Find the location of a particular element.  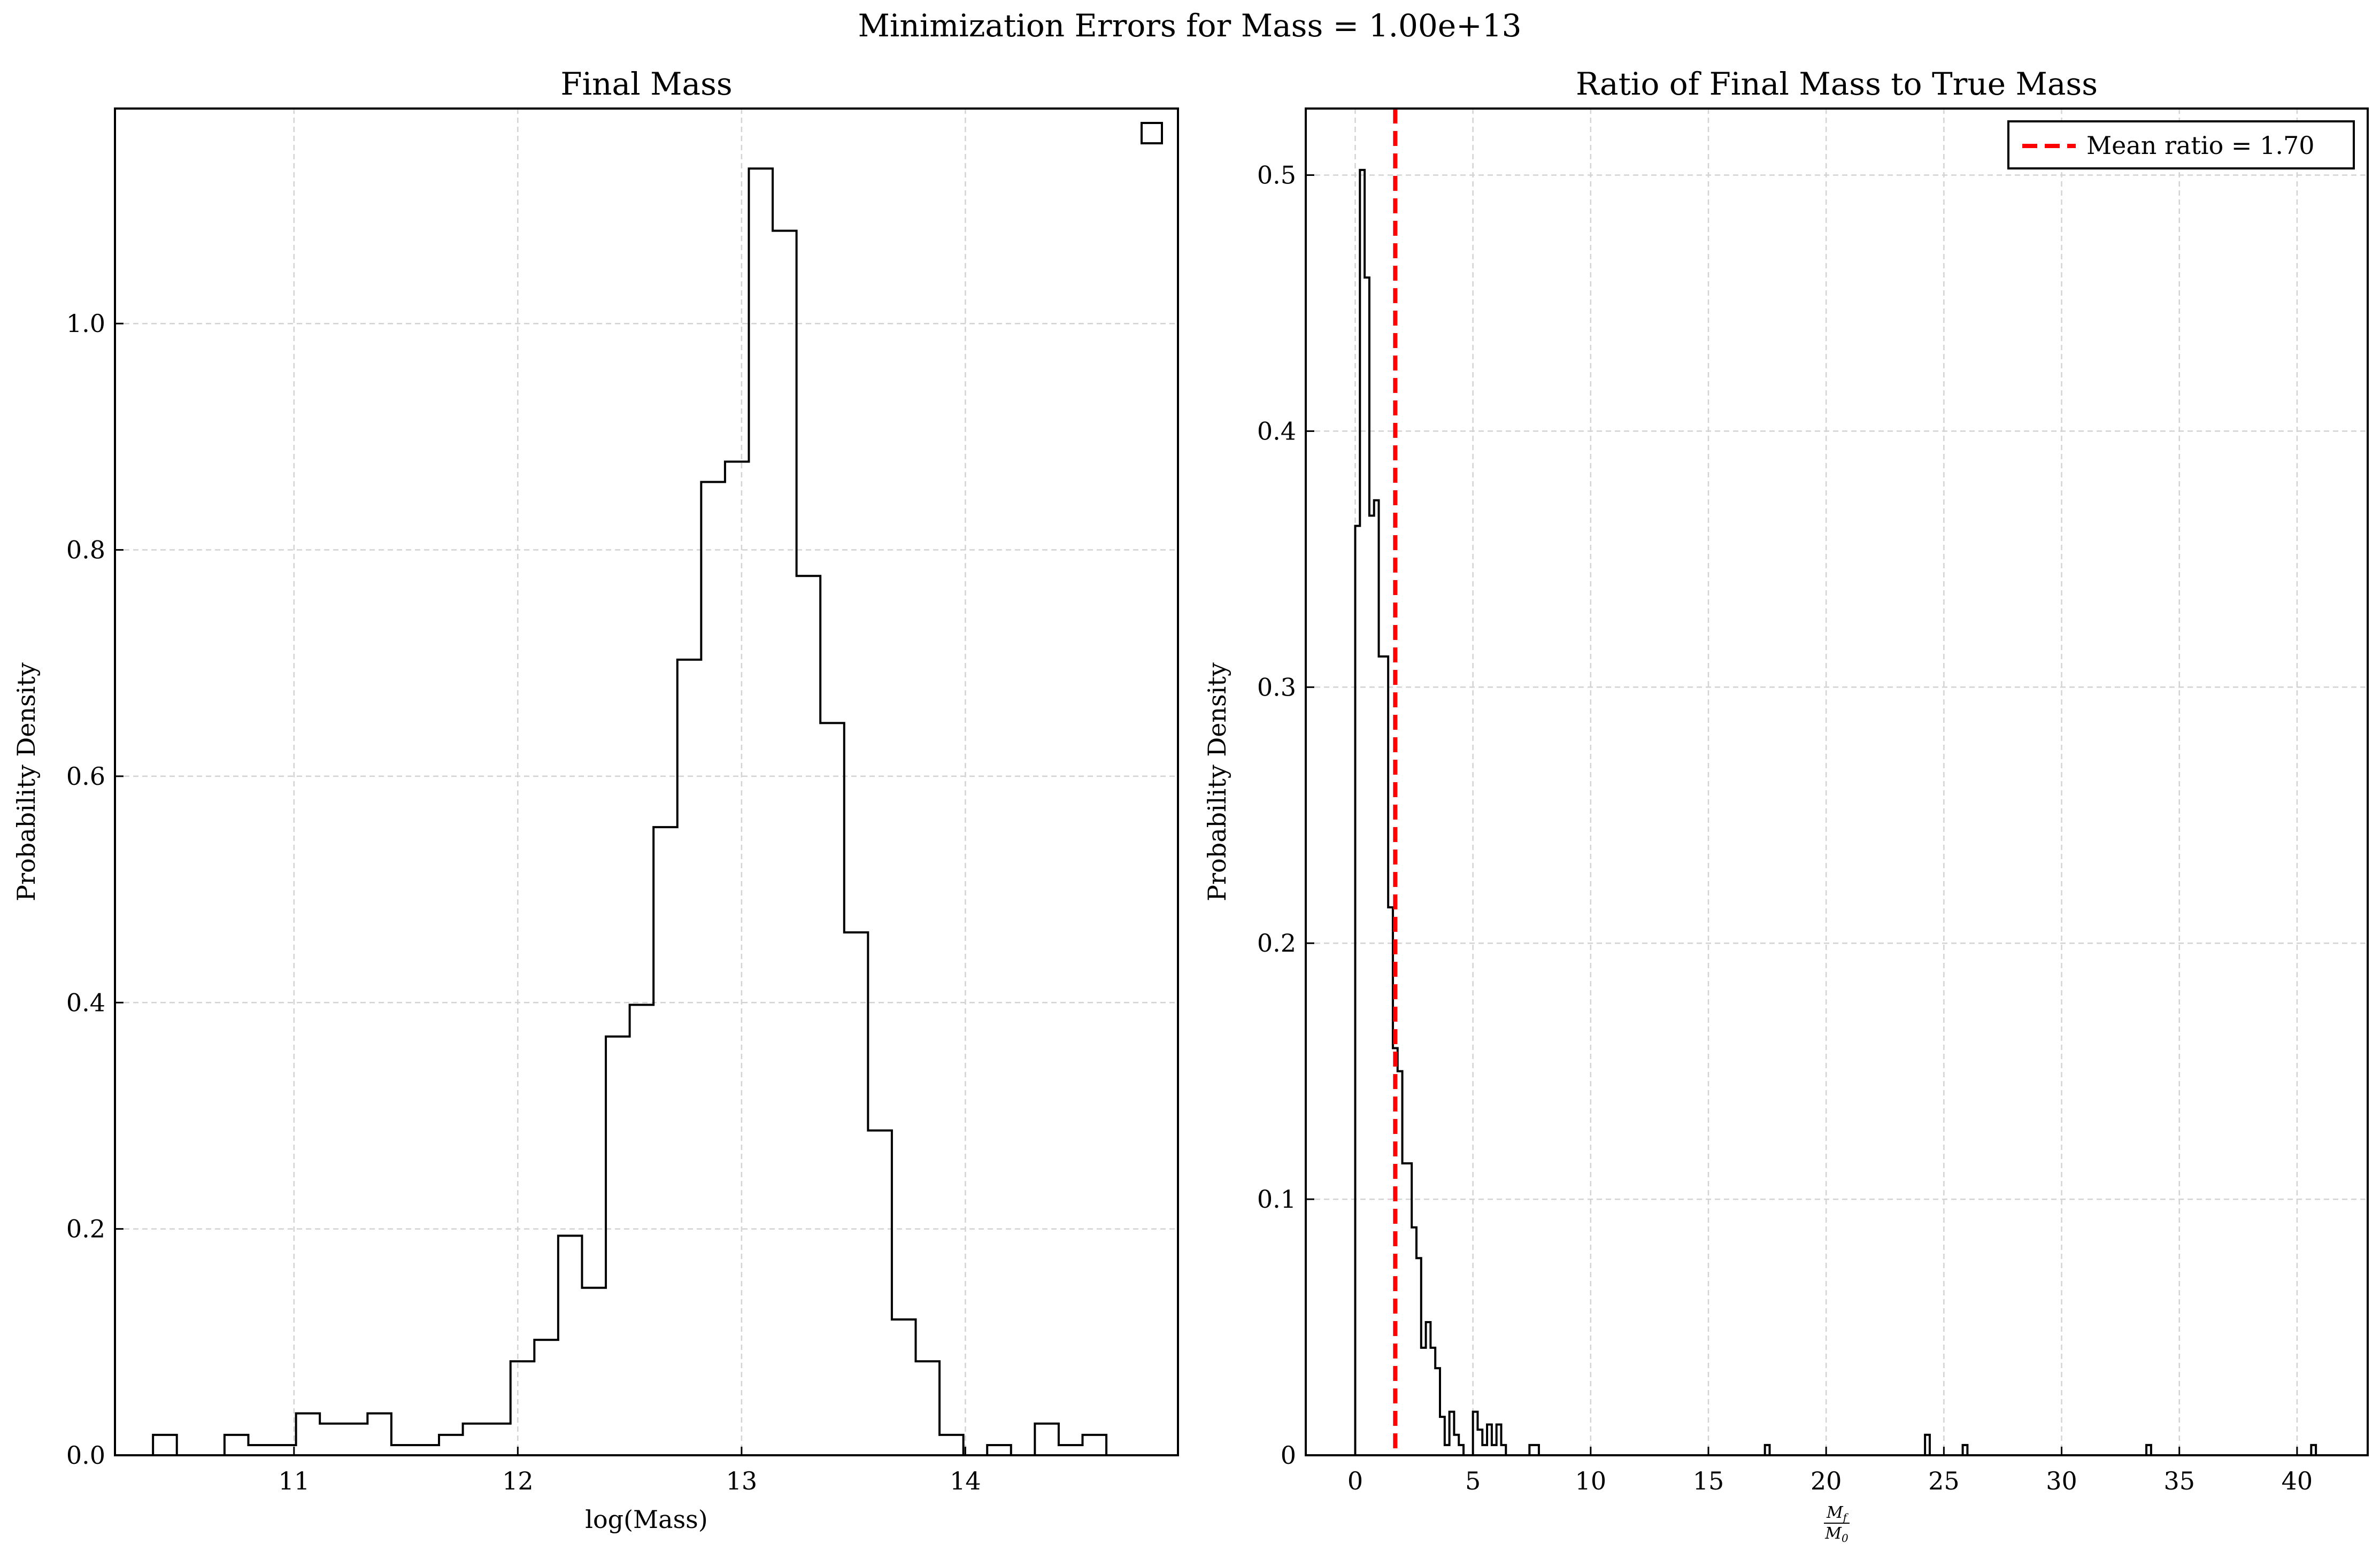

mass-ratio-legend-box is located at coordinates (2181, 144).